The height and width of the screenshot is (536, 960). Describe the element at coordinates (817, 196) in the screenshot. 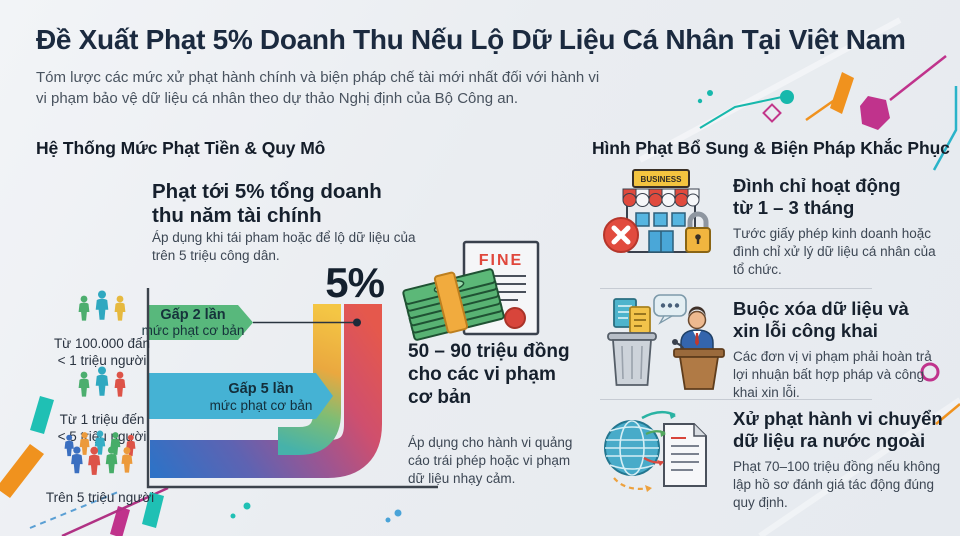

I see `penalty-1-title: Đình chỉ hoạt động từ 1 – 3 tháng` at that location.